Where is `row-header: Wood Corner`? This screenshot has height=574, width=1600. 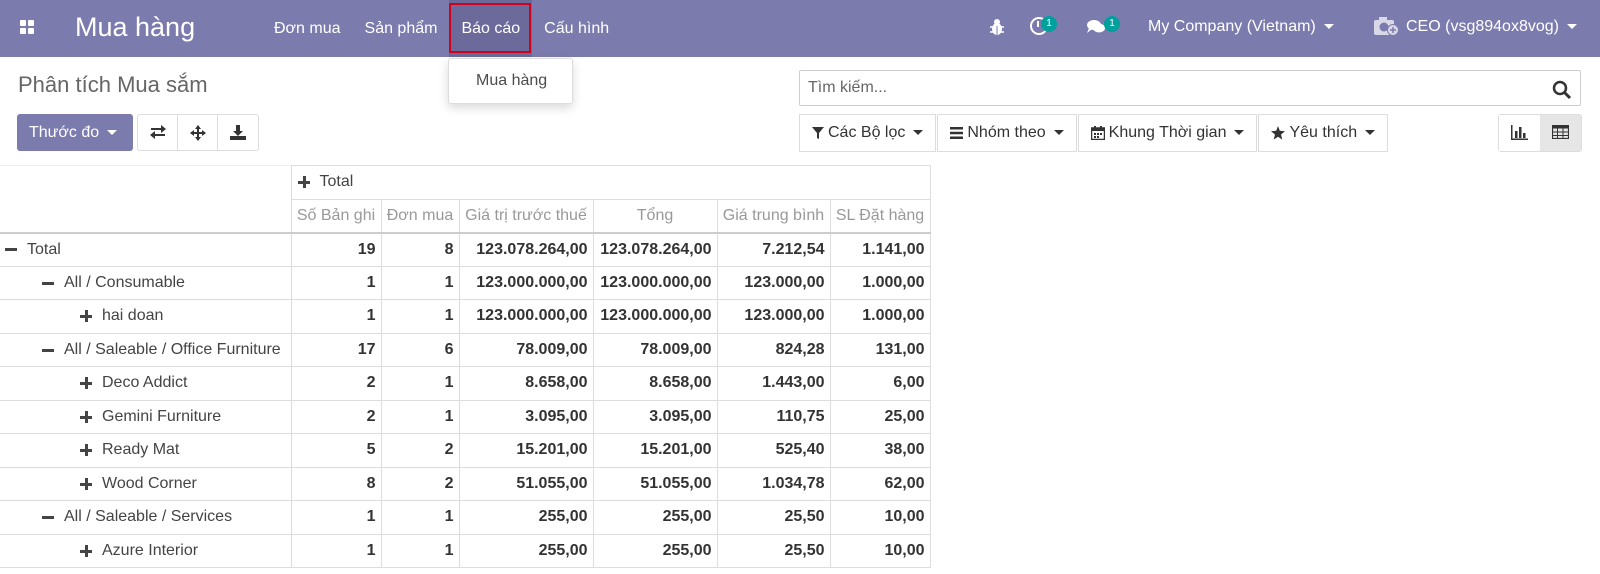 row-header: Wood Corner is located at coordinates (146, 483).